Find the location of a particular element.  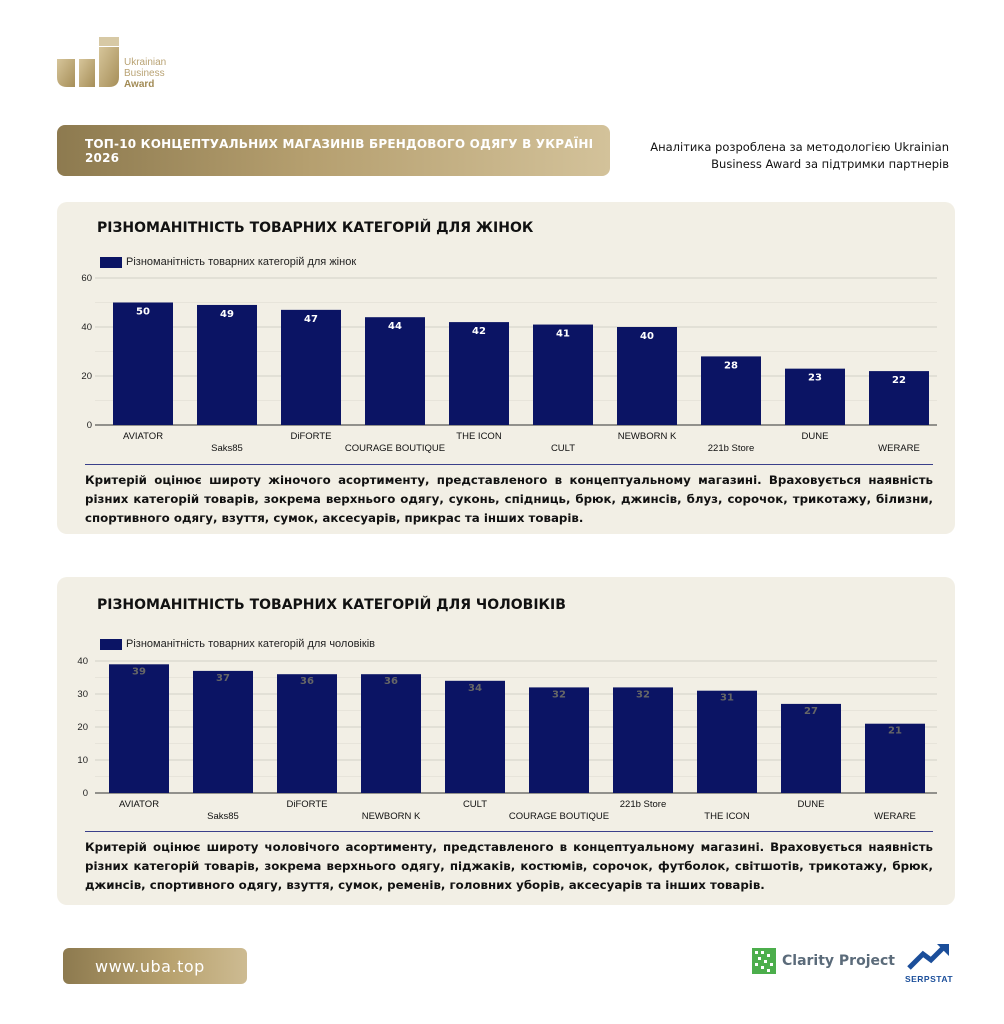

data-label: 40 is located at coordinates (647, 336).